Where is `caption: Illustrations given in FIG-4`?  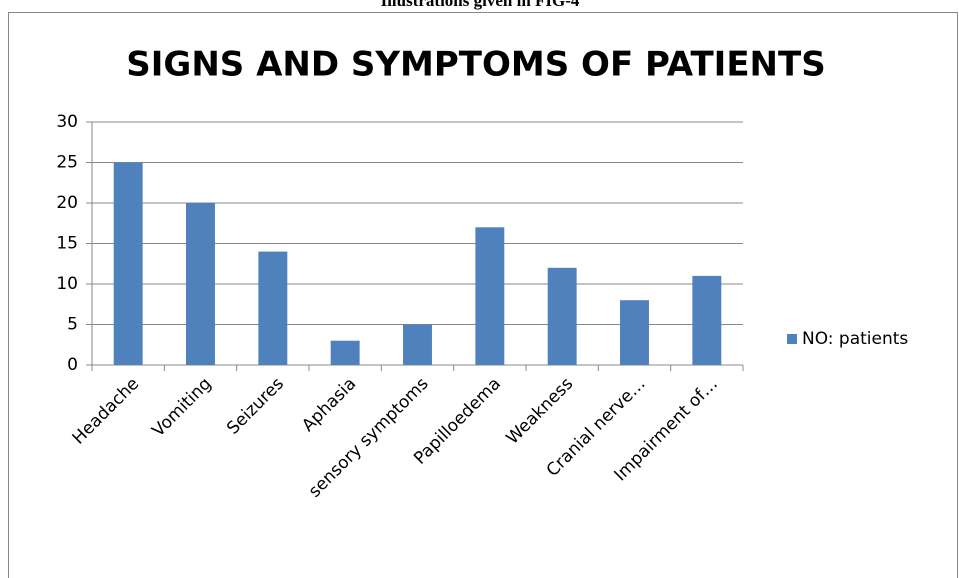 caption: Illustrations given in FIG-4 is located at coordinates (480, 5).